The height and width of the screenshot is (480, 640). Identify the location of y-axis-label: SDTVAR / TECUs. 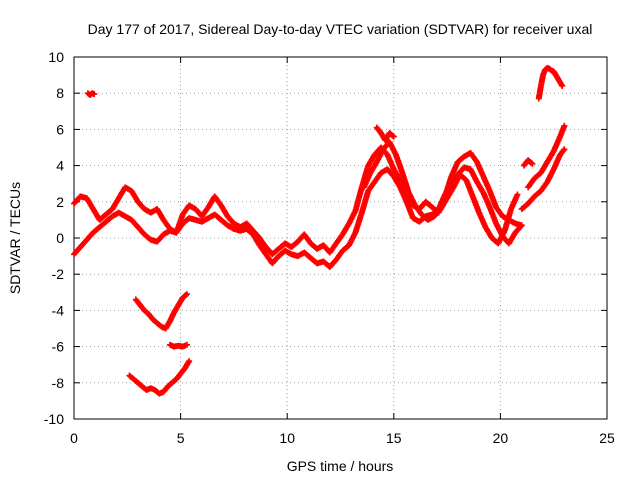
(15, 238).